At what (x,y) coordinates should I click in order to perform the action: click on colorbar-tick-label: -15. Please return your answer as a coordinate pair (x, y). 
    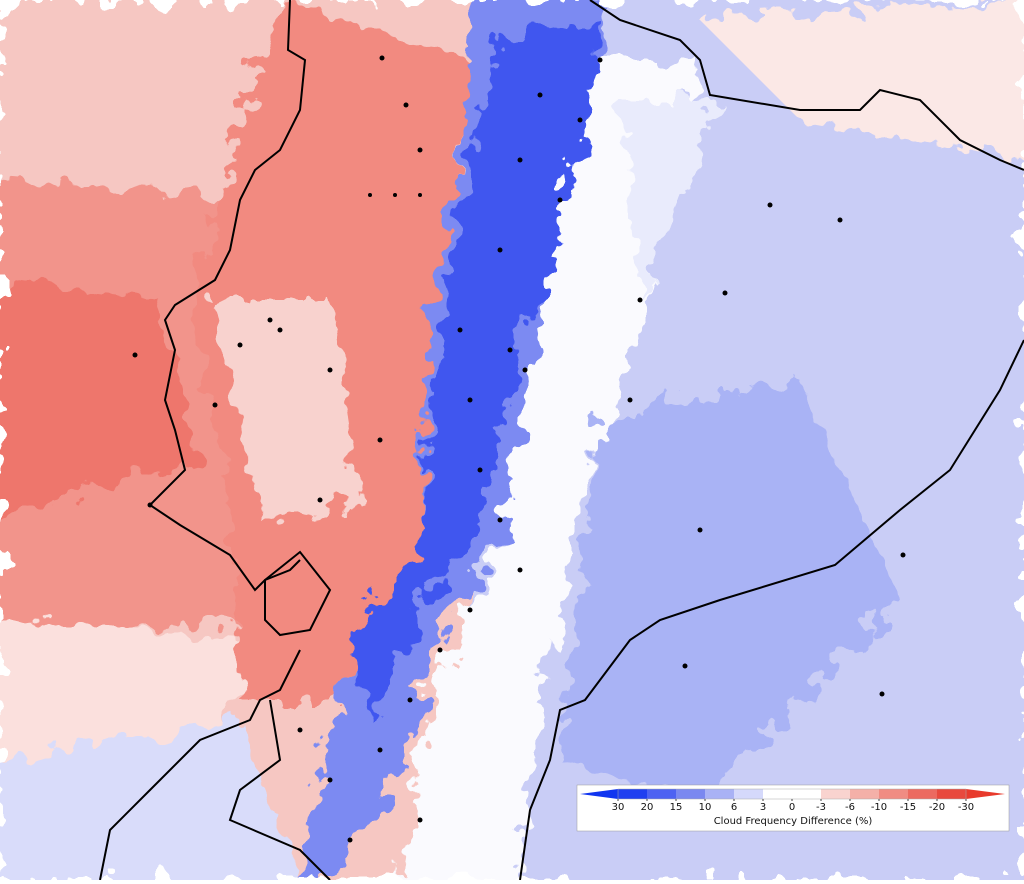
    Looking at the image, I should click on (908, 807).